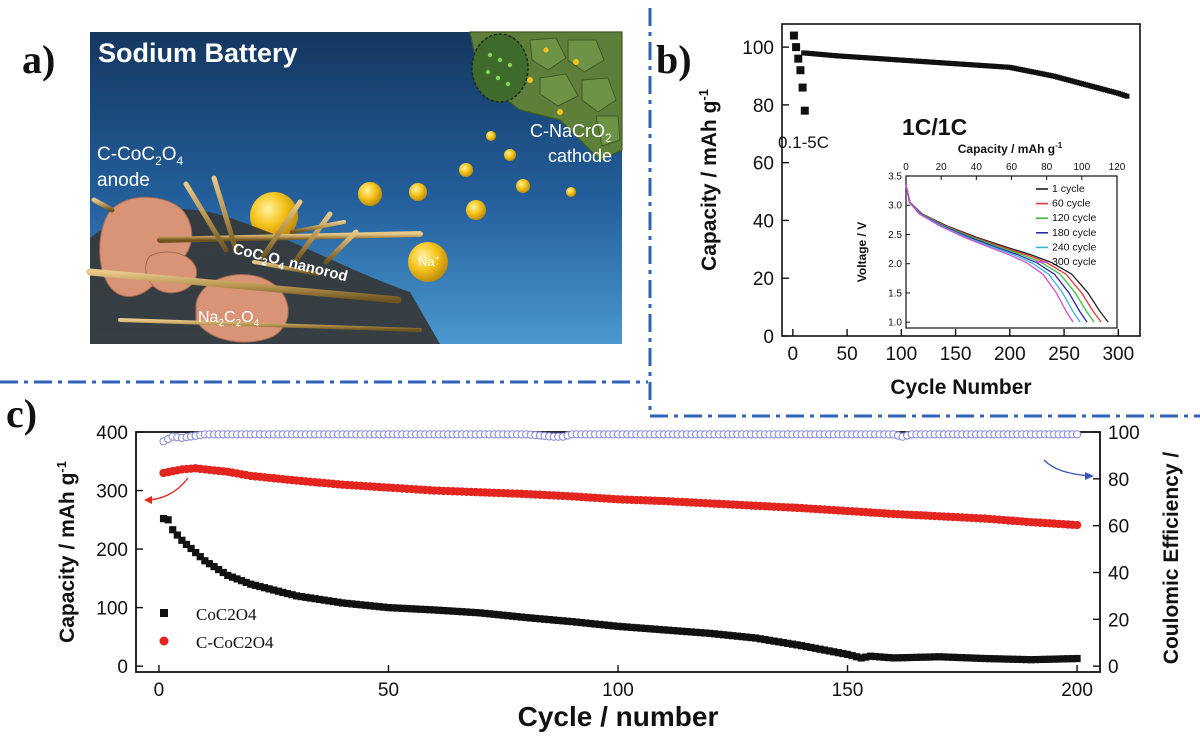 The image size is (1200, 749). Describe the element at coordinates (934, 127) in the screenshot. I see `rate-annotation: 1C/1C` at that location.